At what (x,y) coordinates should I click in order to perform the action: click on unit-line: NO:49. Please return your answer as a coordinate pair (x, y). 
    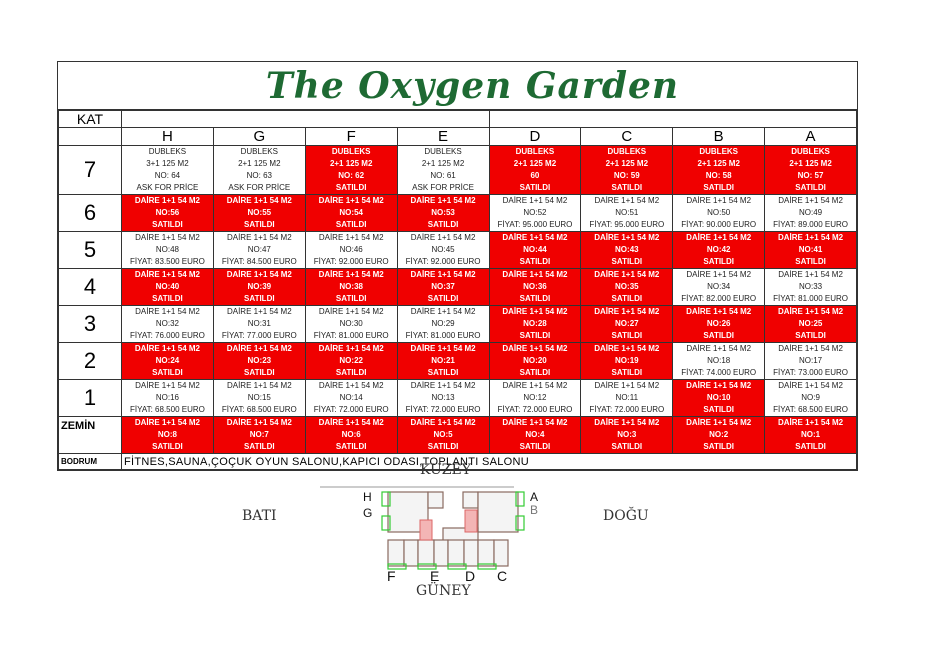
    Looking at the image, I should click on (811, 212).